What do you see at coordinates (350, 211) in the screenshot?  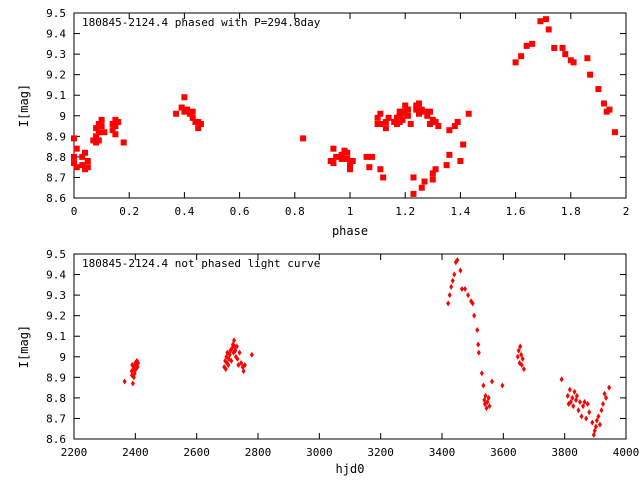 I see `phased-x-tick-label: 1` at bounding box center [350, 211].